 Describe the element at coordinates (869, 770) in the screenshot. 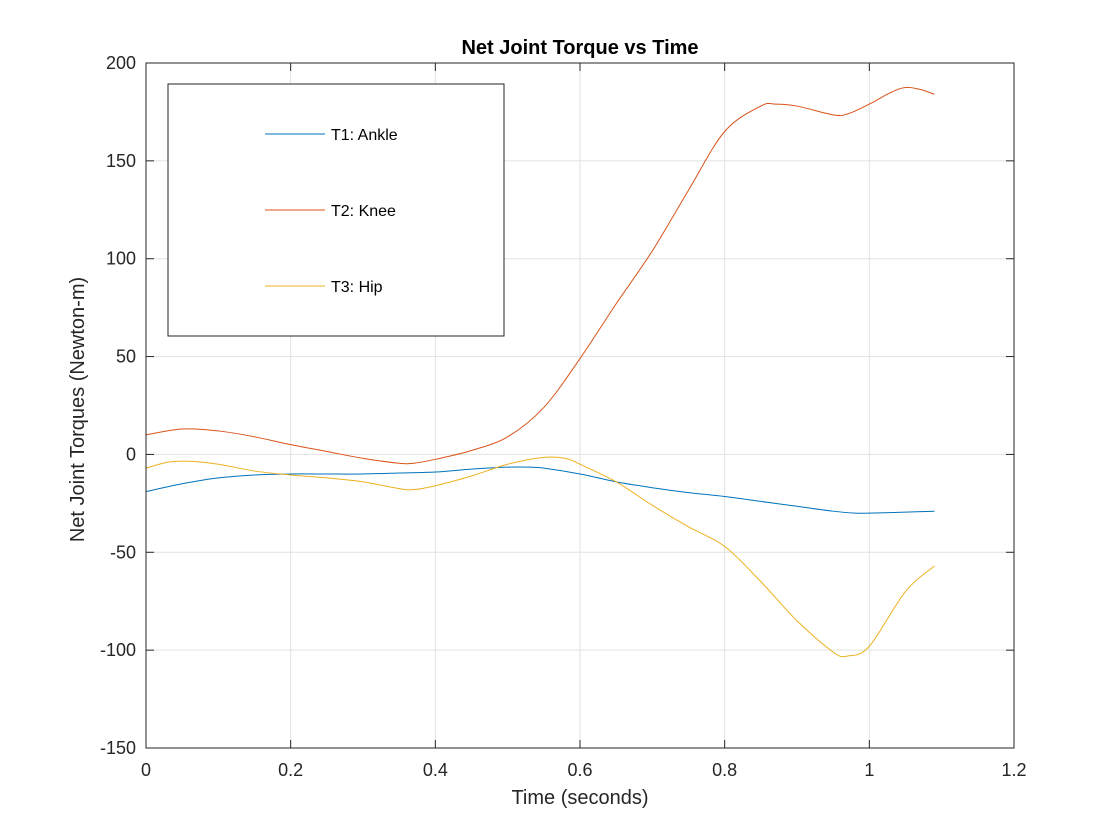

I see `x-tick-label: 1` at that location.